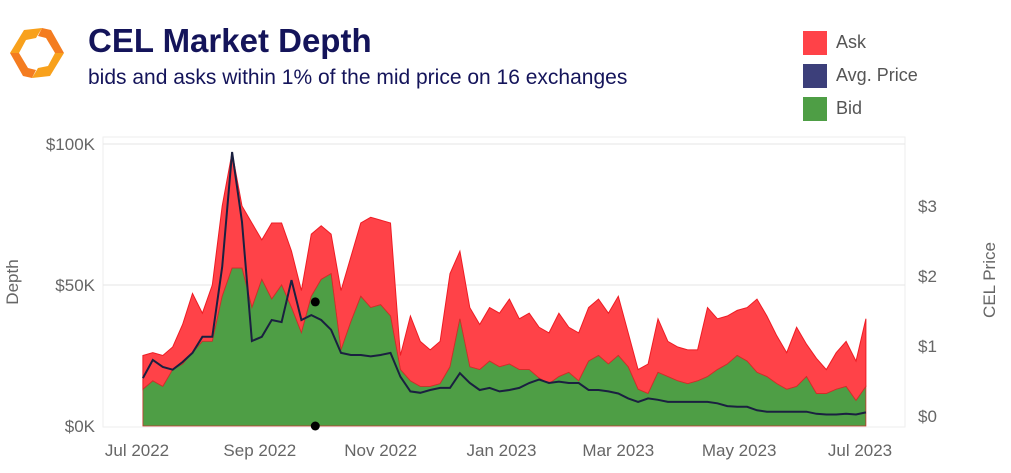  What do you see at coordinates (851, 42) in the screenshot?
I see `legend-label: Ask` at bounding box center [851, 42].